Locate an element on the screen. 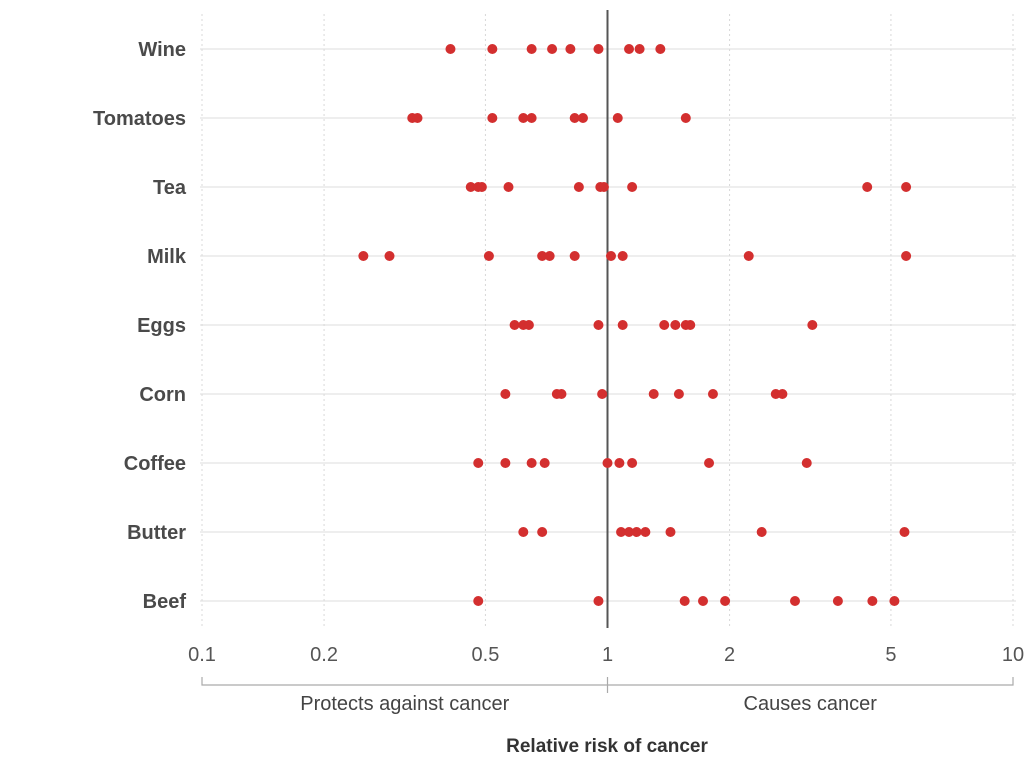 The width and height of the screenshot is (1029, 758). category-label: Wine is located at coordinates (162, 50).